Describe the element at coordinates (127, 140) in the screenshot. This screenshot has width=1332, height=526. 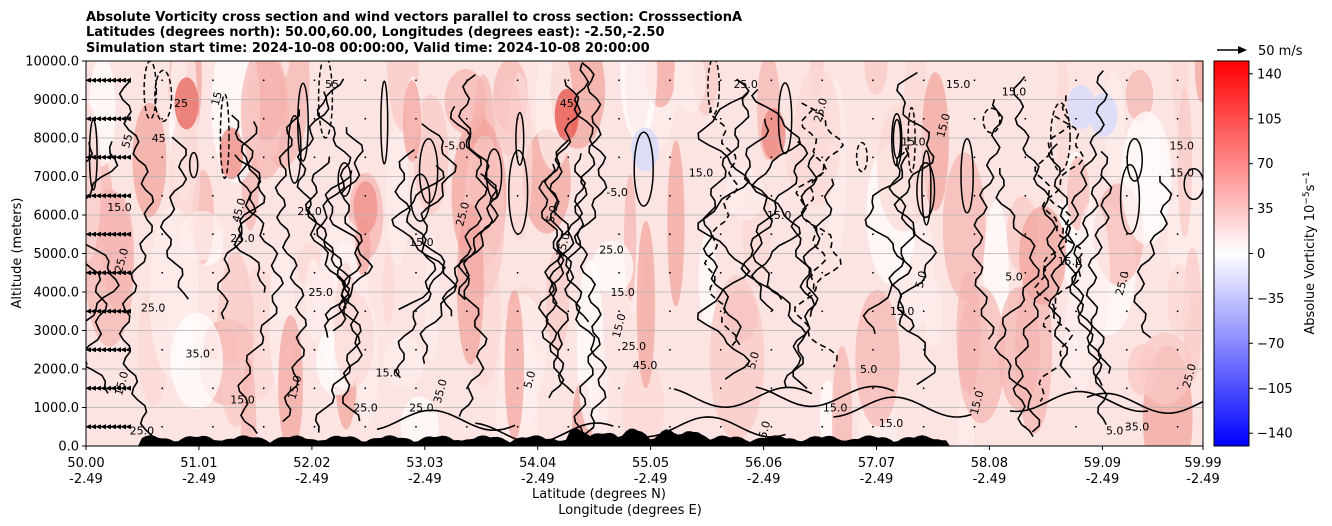
I see `contour-label: 55` at that location.